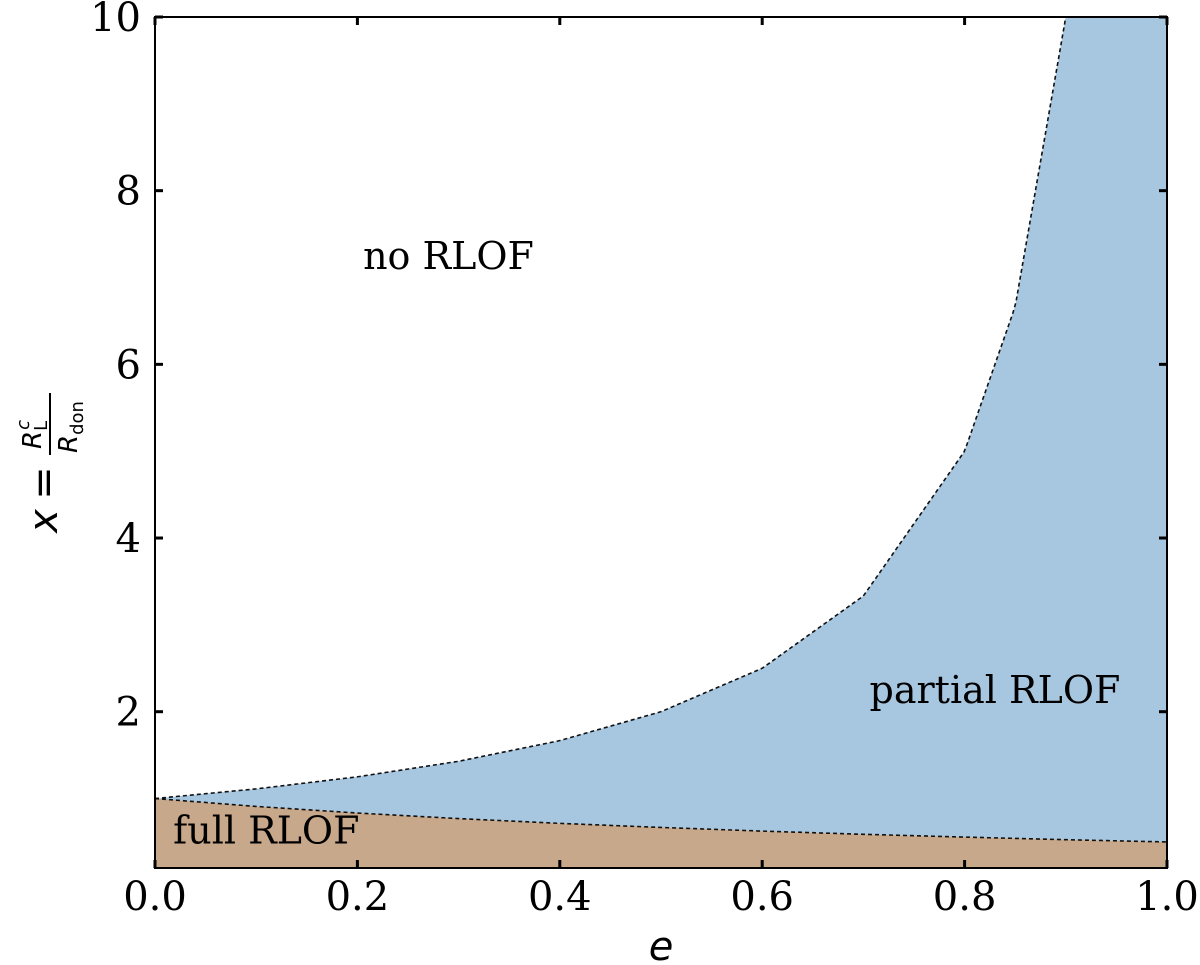 The height and width of the screenshot is (965, 1200). What do you see at coordinates (1167, 897) in the screenshot?
I see `x-tick-label: 1.0` at bounding box center [1167, 897].